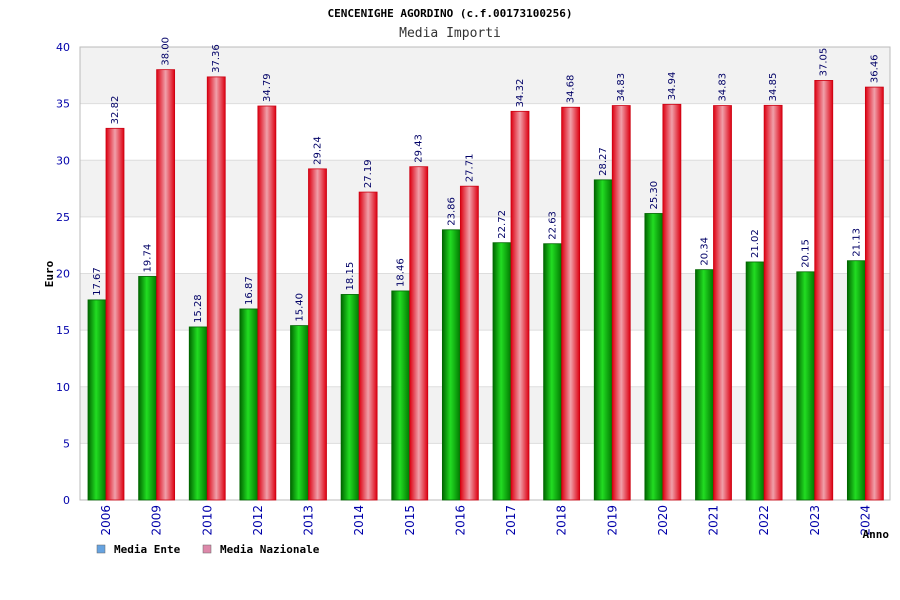 This screenshot has height=600, width=900. I want to click on y-tick-label: 30, so click(63, 160).